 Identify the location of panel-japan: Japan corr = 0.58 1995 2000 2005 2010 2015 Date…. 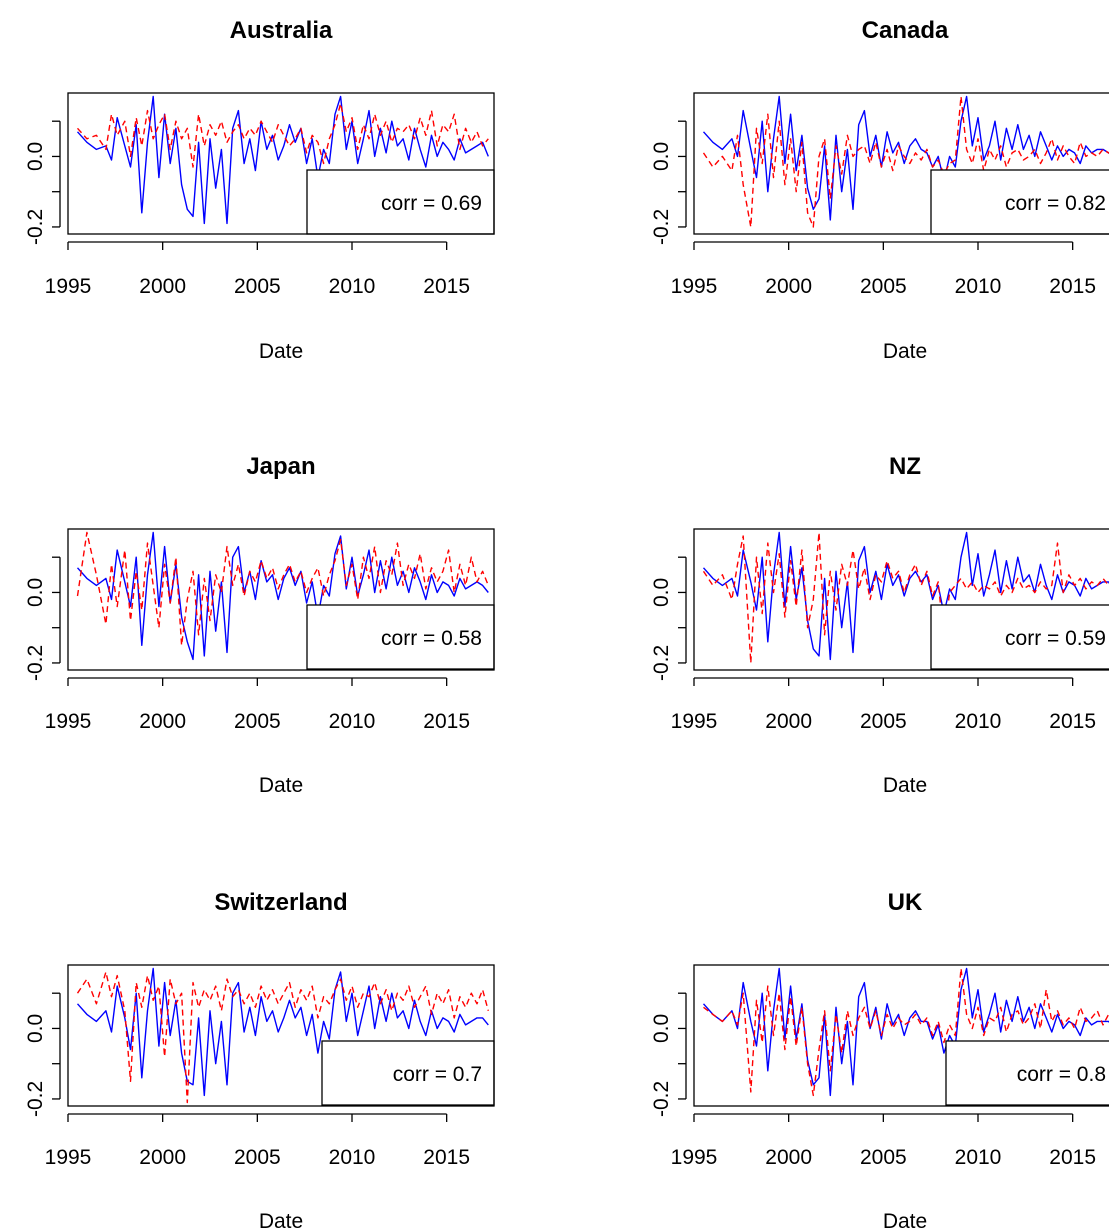
(259, 625).